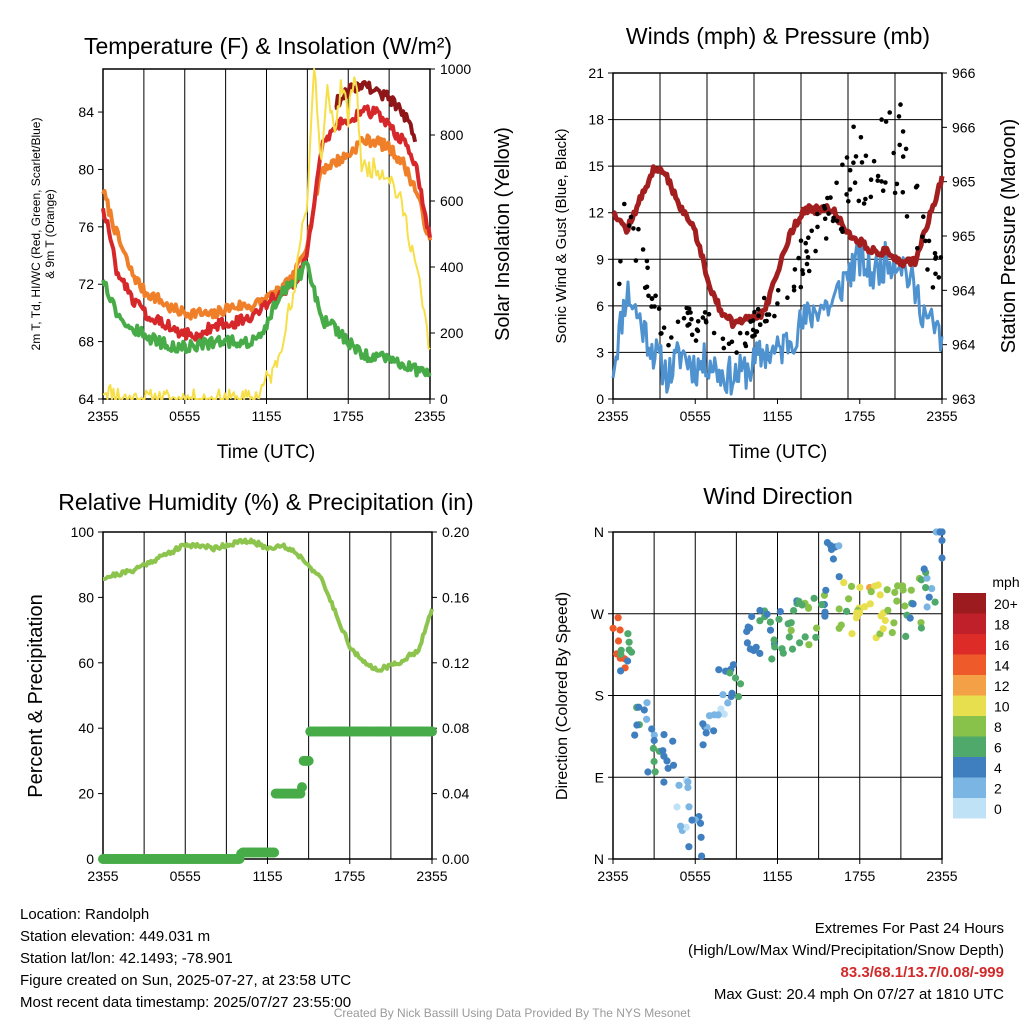 The image size is (1024, 1024). I want to click on colorbar-label: 4, so click(998, 768).